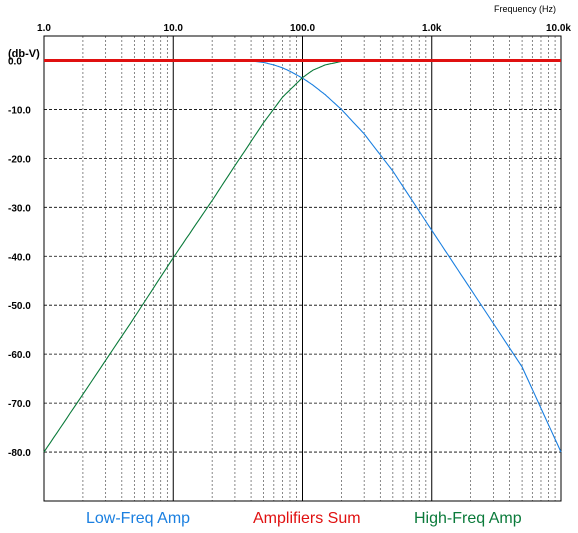  I want to click on y-tick-label: -30.0, so click(19, 208).